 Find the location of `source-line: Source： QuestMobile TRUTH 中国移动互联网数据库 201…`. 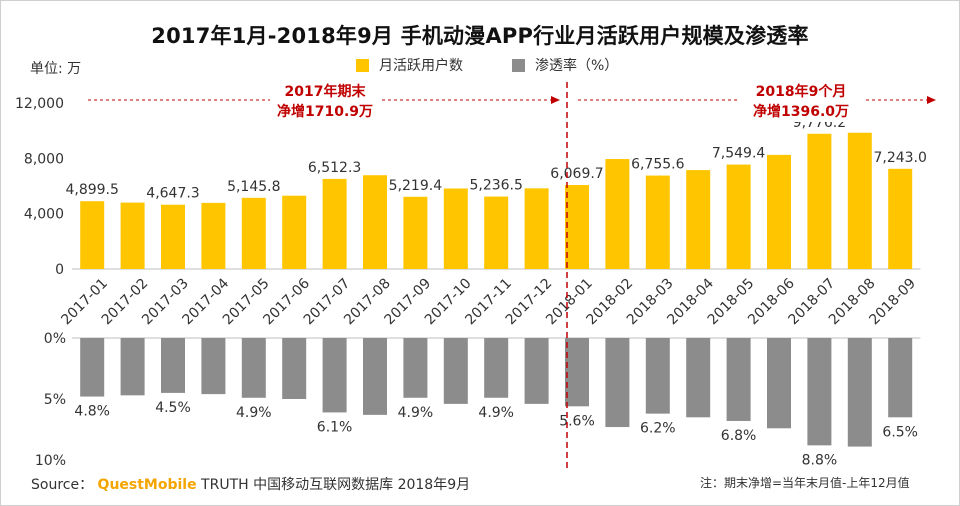

source-line: Source： QuestMobile TRUTH 中国移动互联网数据库 201… is located at coordinates (250, 484).